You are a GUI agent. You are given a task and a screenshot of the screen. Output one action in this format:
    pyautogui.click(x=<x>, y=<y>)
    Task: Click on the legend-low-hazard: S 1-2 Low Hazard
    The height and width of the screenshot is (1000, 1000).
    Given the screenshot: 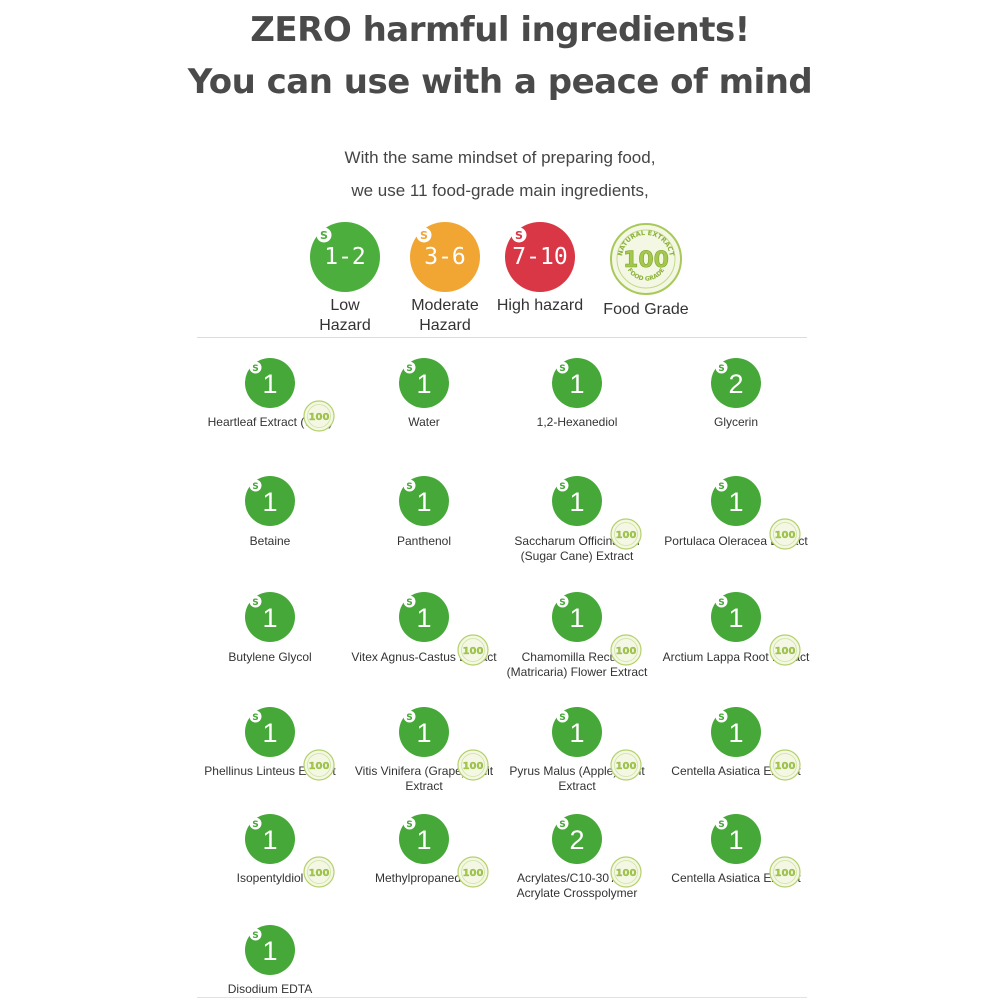 What is the action you would take?
    pyautogui.click(x=345, y=279)
    